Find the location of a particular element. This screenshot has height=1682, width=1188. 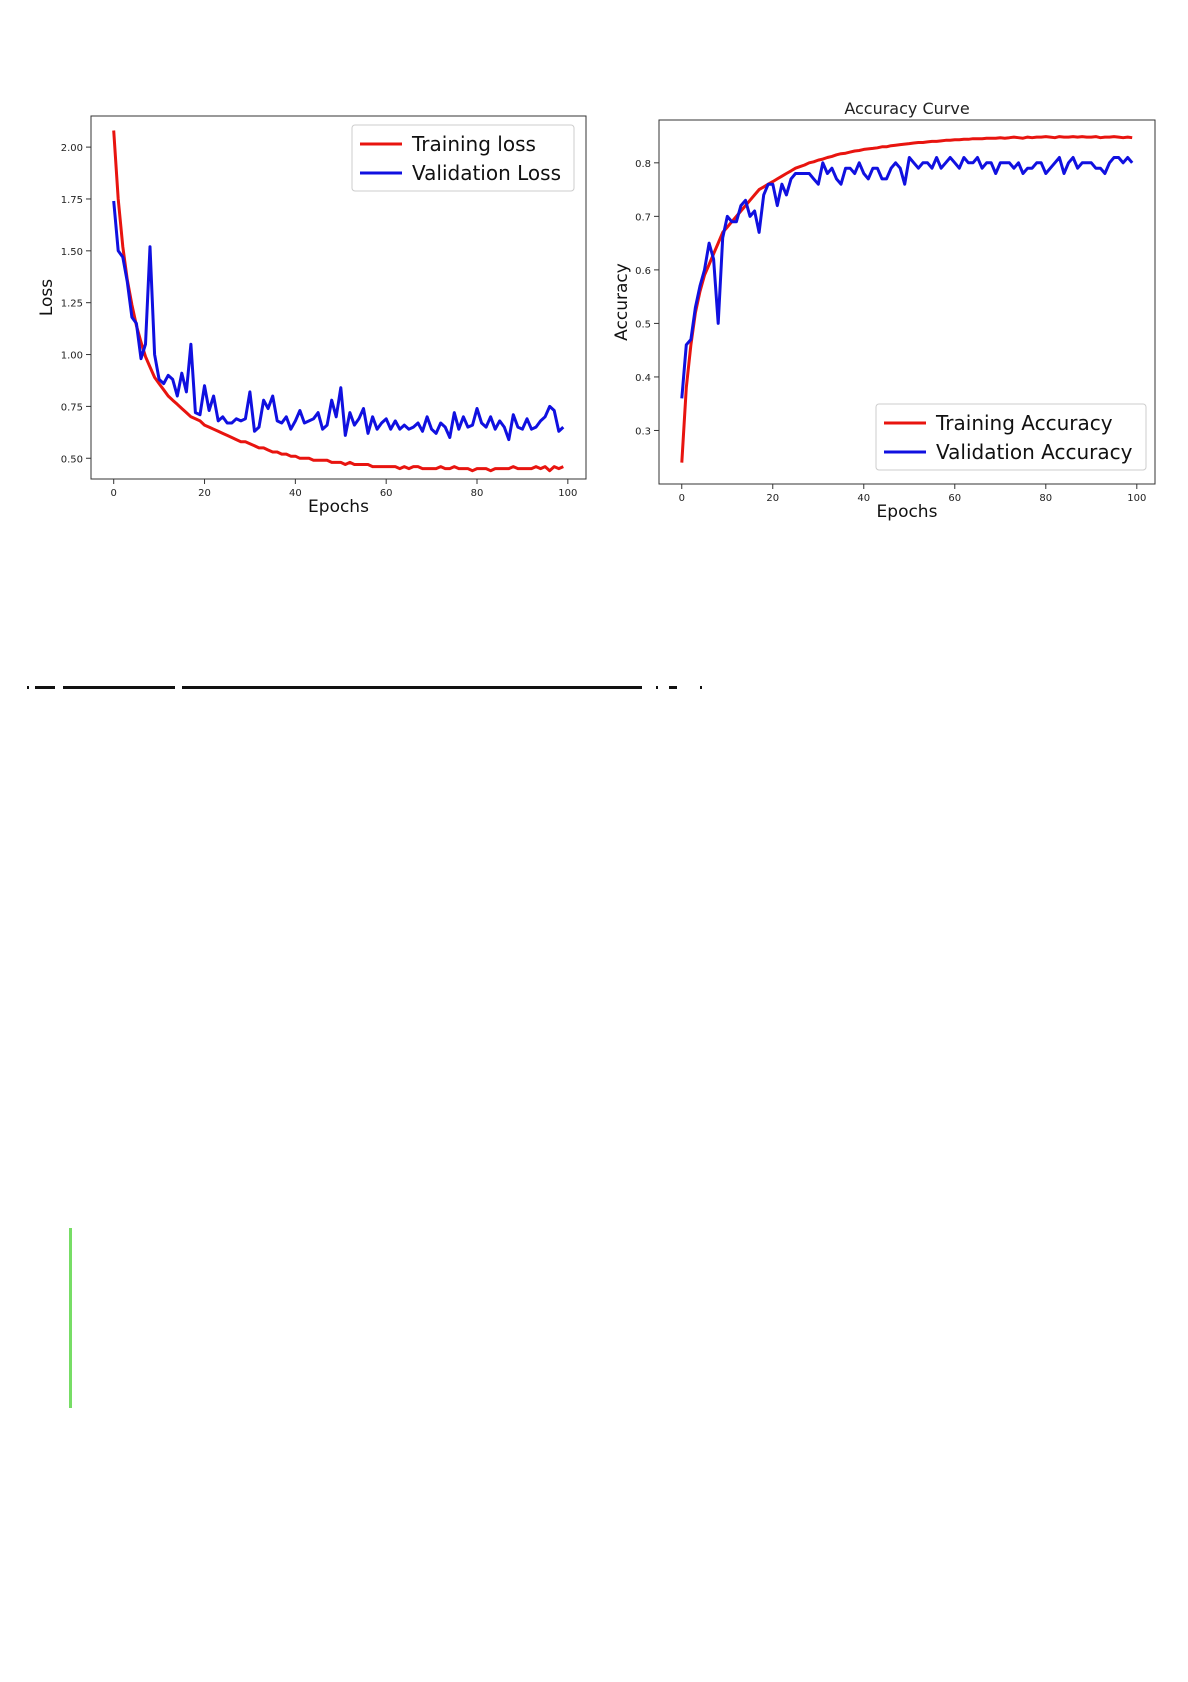

legend-entry: Validation Loss is located at coordinates (486, 173).